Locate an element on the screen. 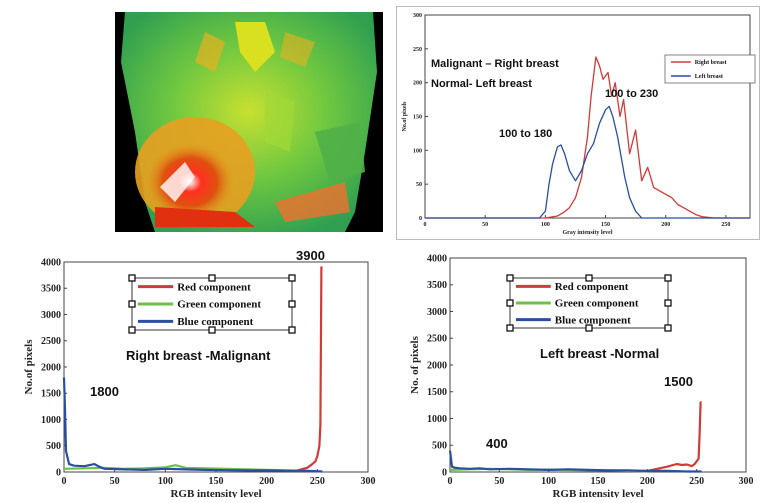 This screenshot has height=503, width=766. x-axis-label: Gray intensity level is located at coordinates (588, 233).